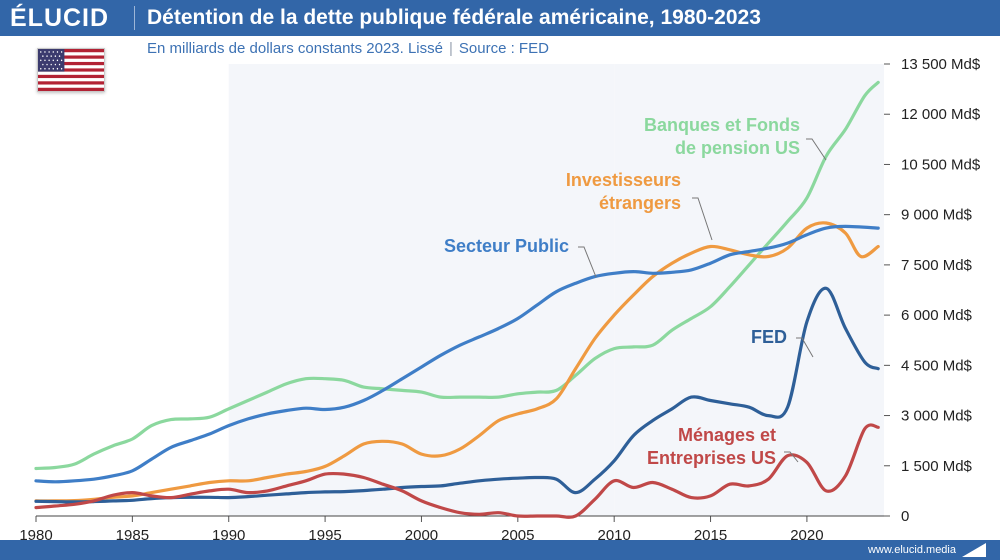  Describe the element at coordinates (727, 435) in the screenshot. I see `label-menages-entreprises-line: Ménages et` at that location.